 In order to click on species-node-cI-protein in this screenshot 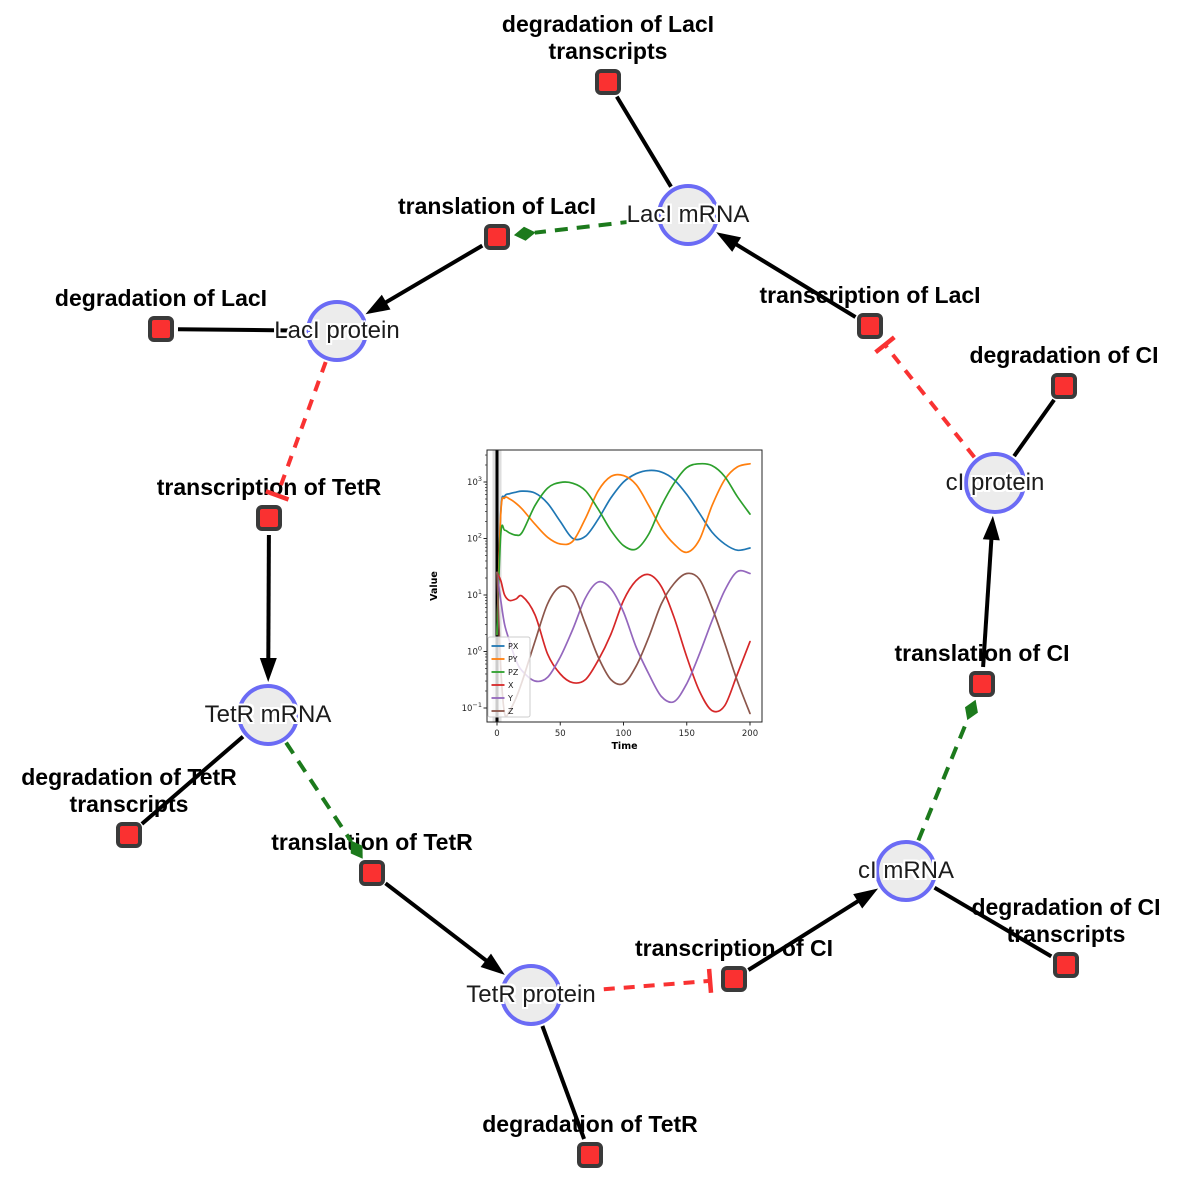, I will do `click(995, 483)`.